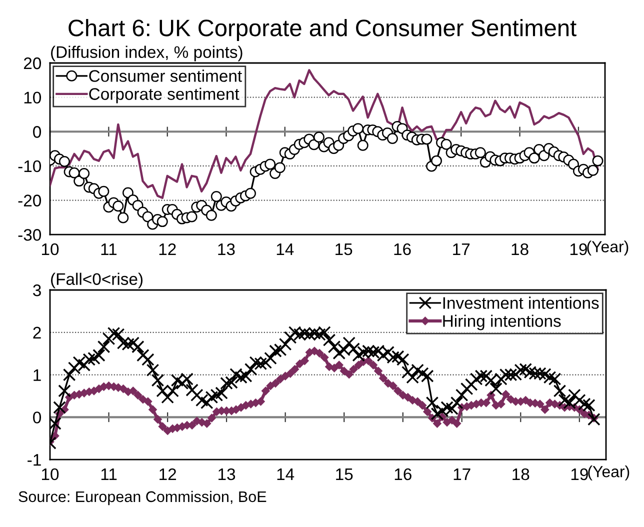 The image size is (644, 527). I want to click on source-note: Source: European Commission, BoE, so click(142, 498).